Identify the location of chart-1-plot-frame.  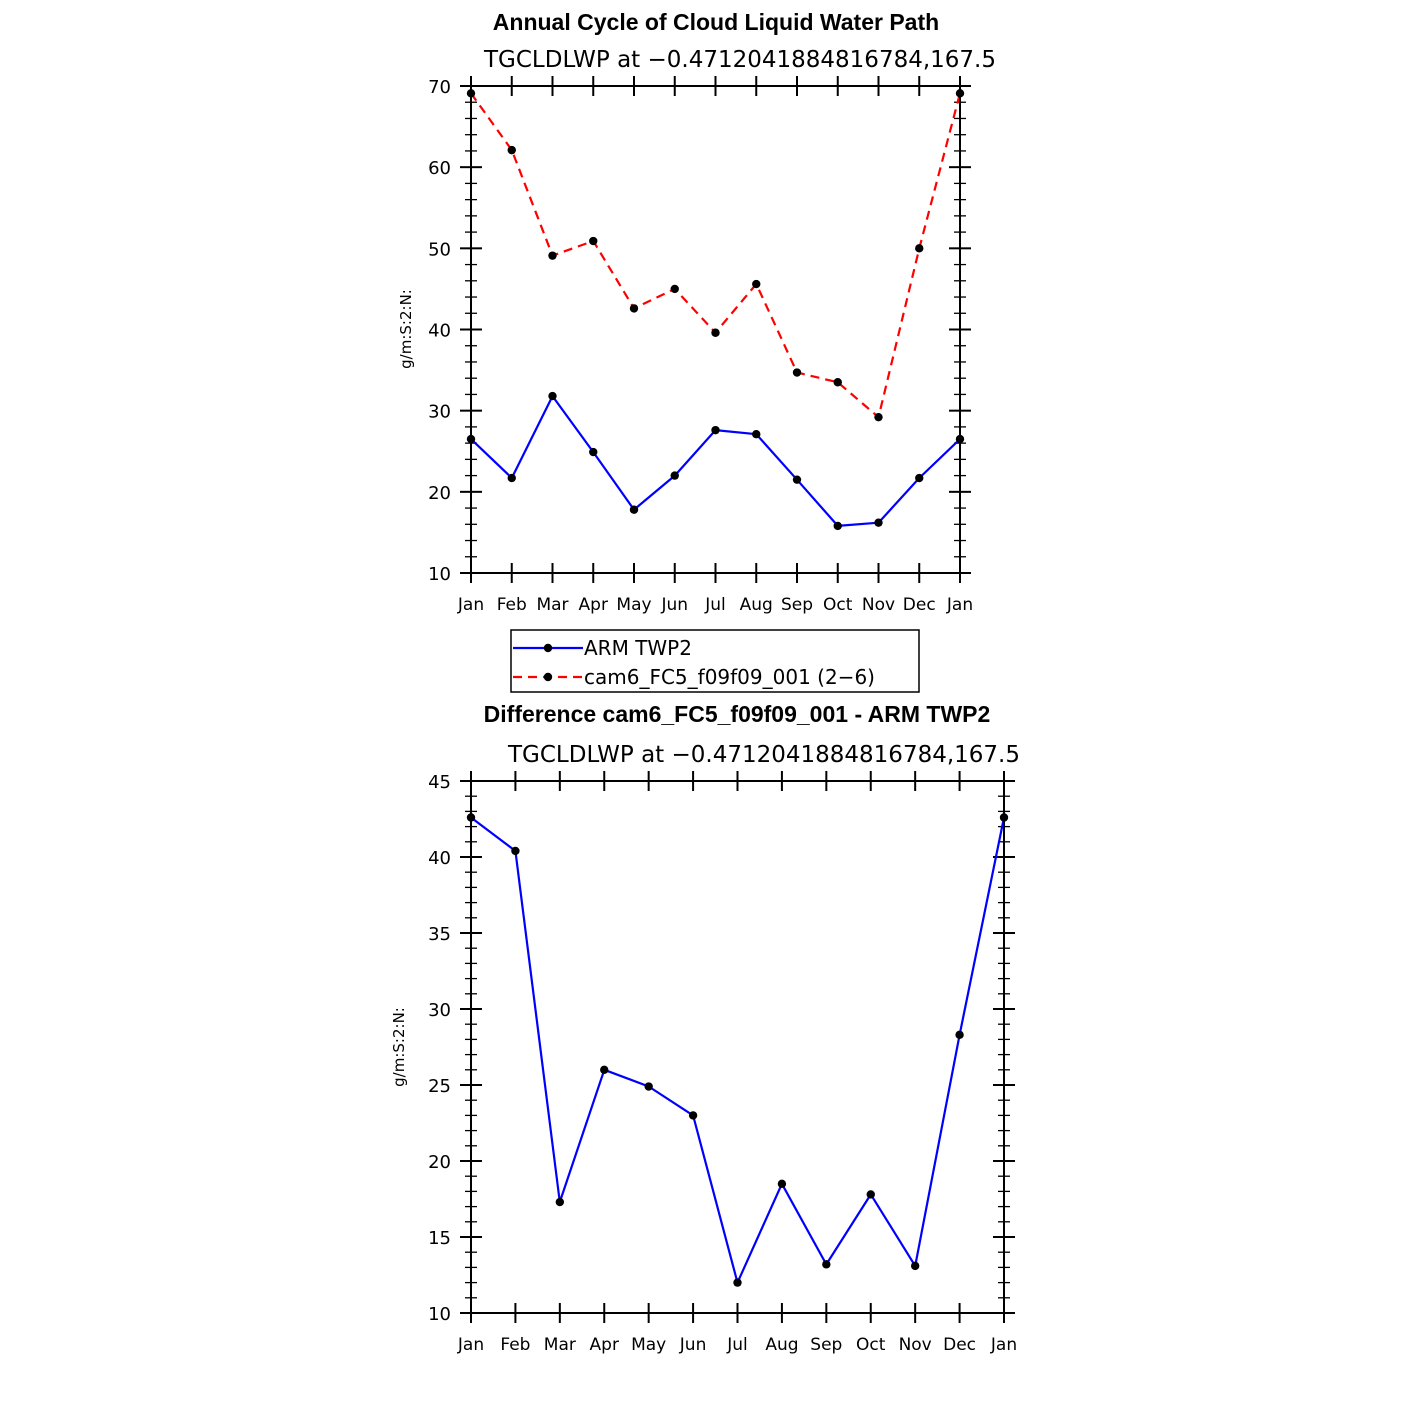
(715, 329).